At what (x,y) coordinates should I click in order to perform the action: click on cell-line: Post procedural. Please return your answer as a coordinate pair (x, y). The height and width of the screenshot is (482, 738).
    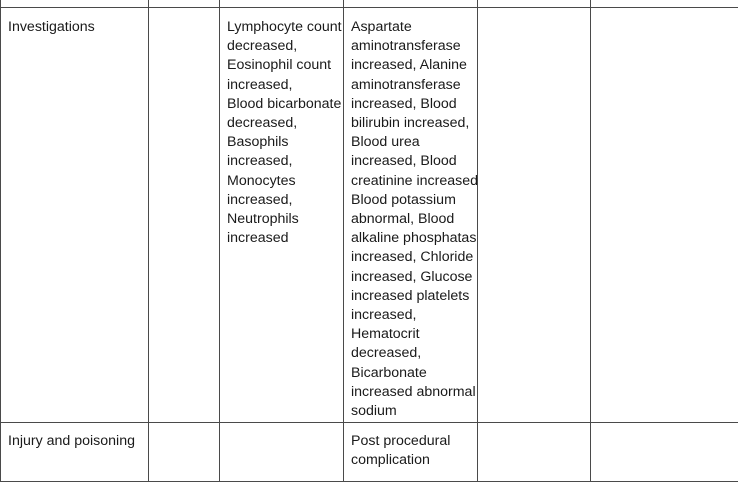
    Looking at the image, I should click on (414, 441).